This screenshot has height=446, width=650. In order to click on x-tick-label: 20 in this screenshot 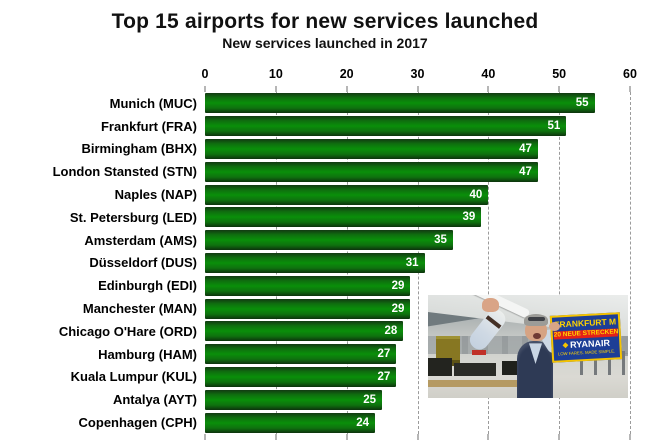, I will do `click(346, 74)`.